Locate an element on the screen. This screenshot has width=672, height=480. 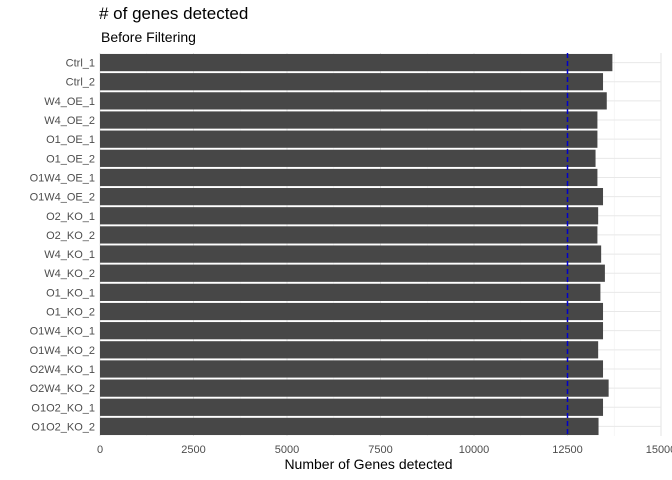
category-label: O1O2_KO_2 is located at coordinates (63, 427).